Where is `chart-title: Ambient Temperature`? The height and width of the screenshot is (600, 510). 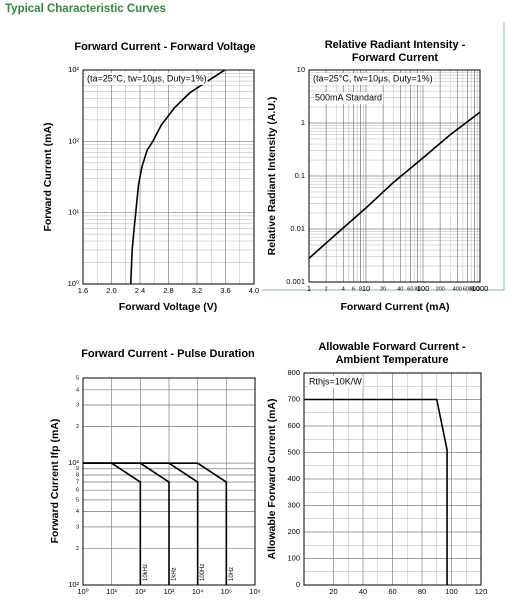
chart-title: Ambient Temperature is located at coordinates (392, 360).